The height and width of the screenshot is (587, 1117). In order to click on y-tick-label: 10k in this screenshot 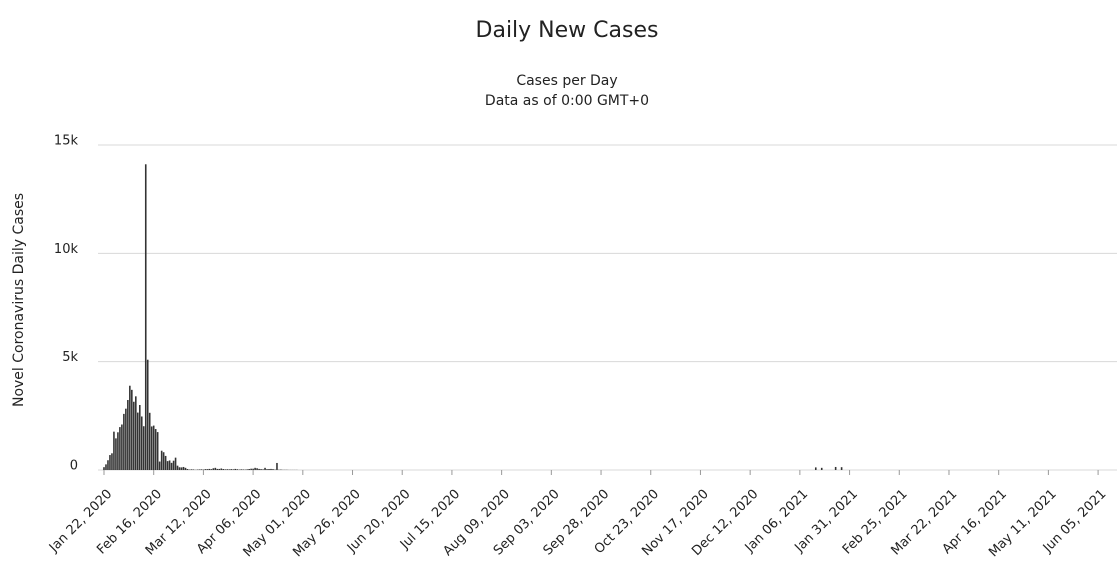, I will do `click(66, 249)`.